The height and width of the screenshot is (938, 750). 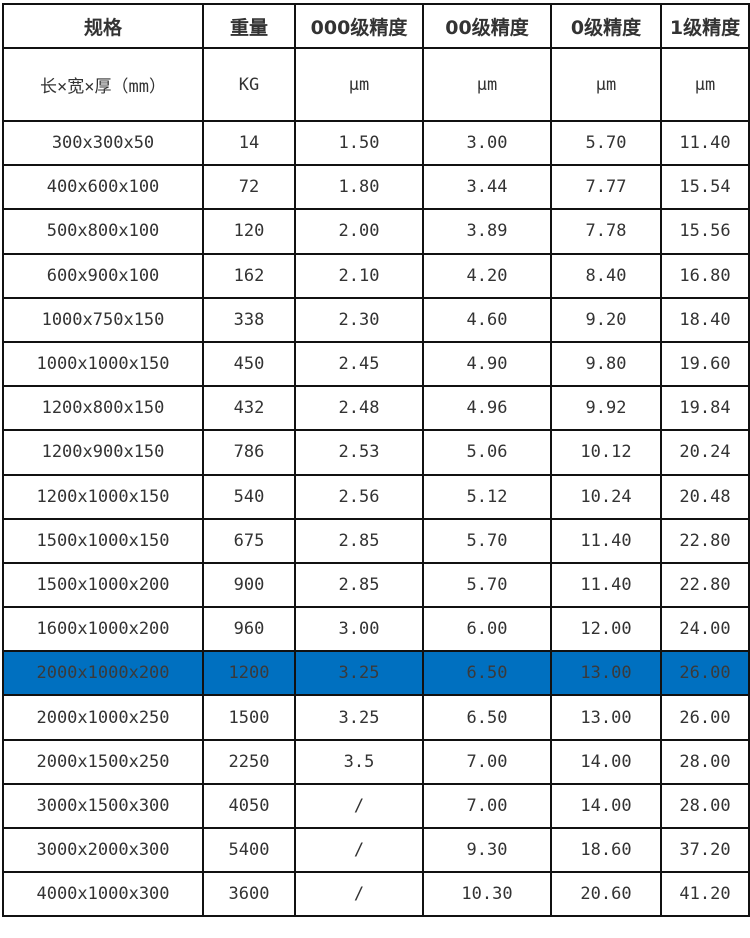 I want to click on table-cell: 3.25, so click(x=359, y=717).